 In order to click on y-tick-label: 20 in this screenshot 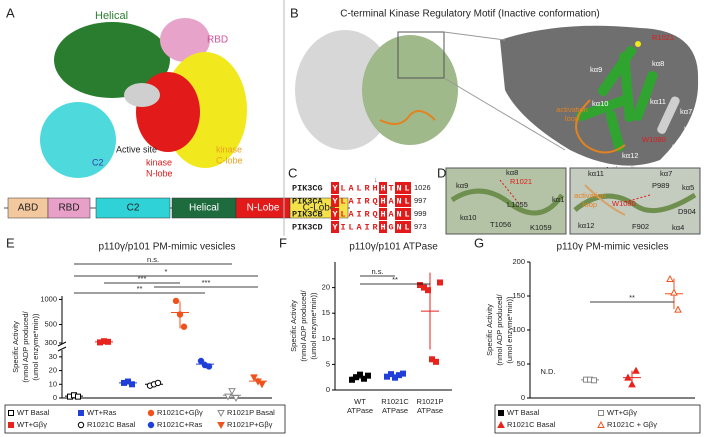, I will do `click(326, 287)`.